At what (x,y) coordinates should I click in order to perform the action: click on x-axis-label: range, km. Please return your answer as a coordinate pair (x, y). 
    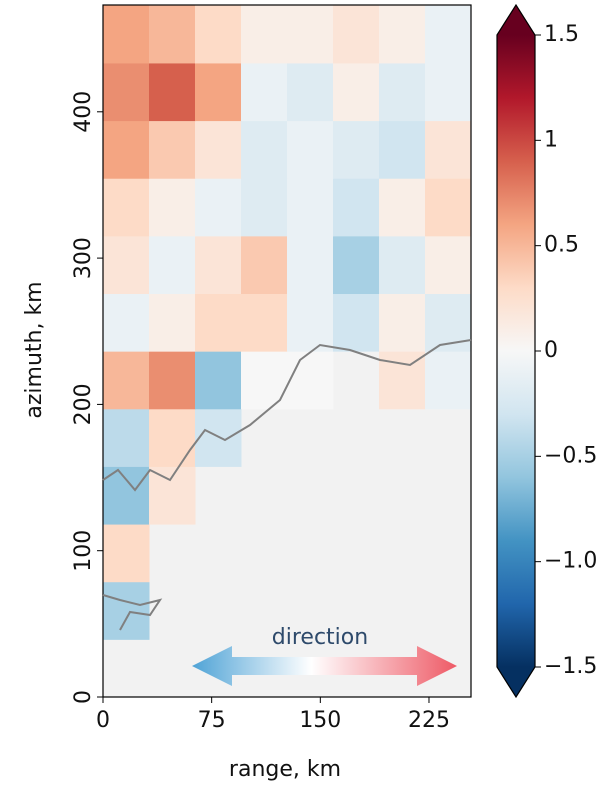
    Looking at the image, I should click on (285, 769).